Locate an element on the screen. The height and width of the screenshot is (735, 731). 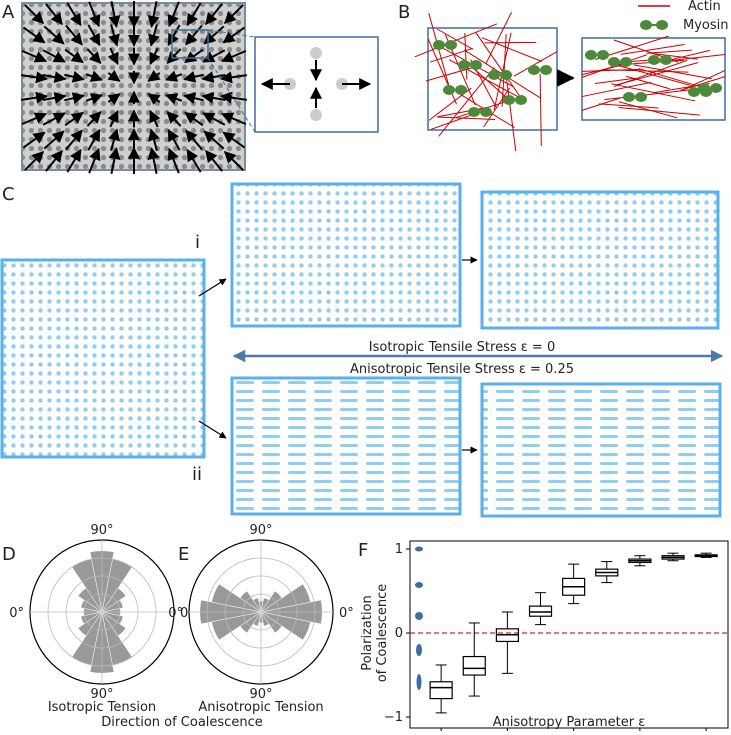
legend-myosin is located at coordinates (654, 25).